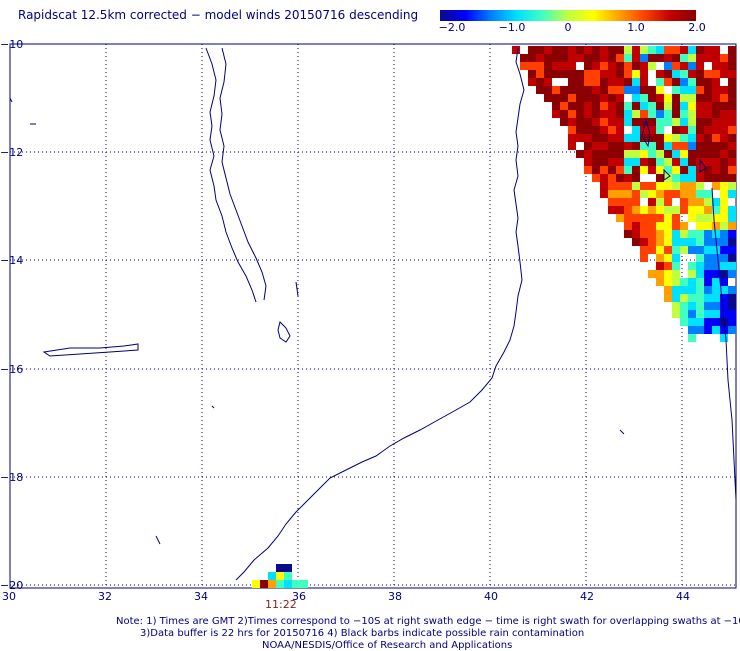  I want to click on coastline-comoros, so click(703, 165).